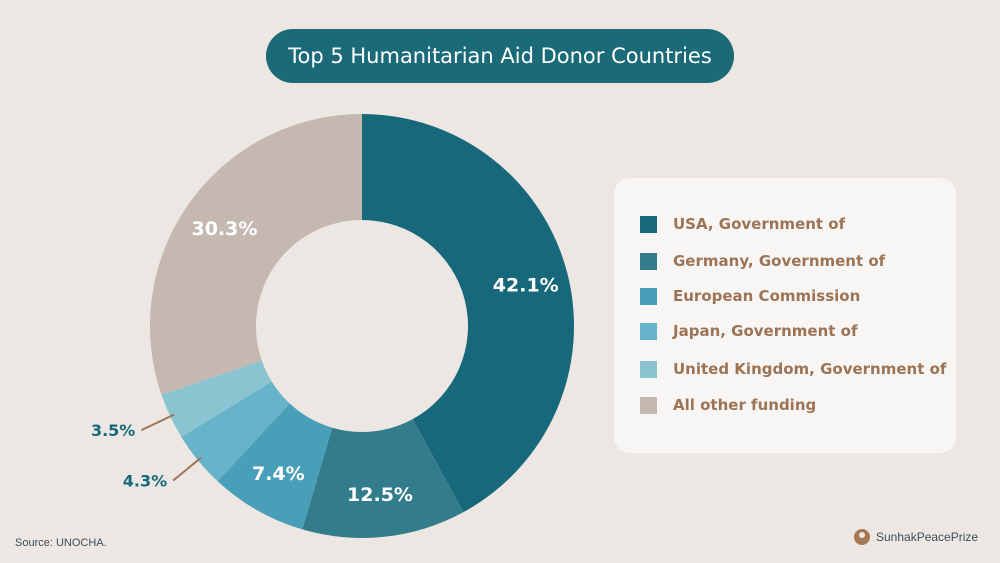 Image resolution: width=1000 pixels, height=563 pixels. I want to click on donut-slice-united-kingdom, so click(216, 398).